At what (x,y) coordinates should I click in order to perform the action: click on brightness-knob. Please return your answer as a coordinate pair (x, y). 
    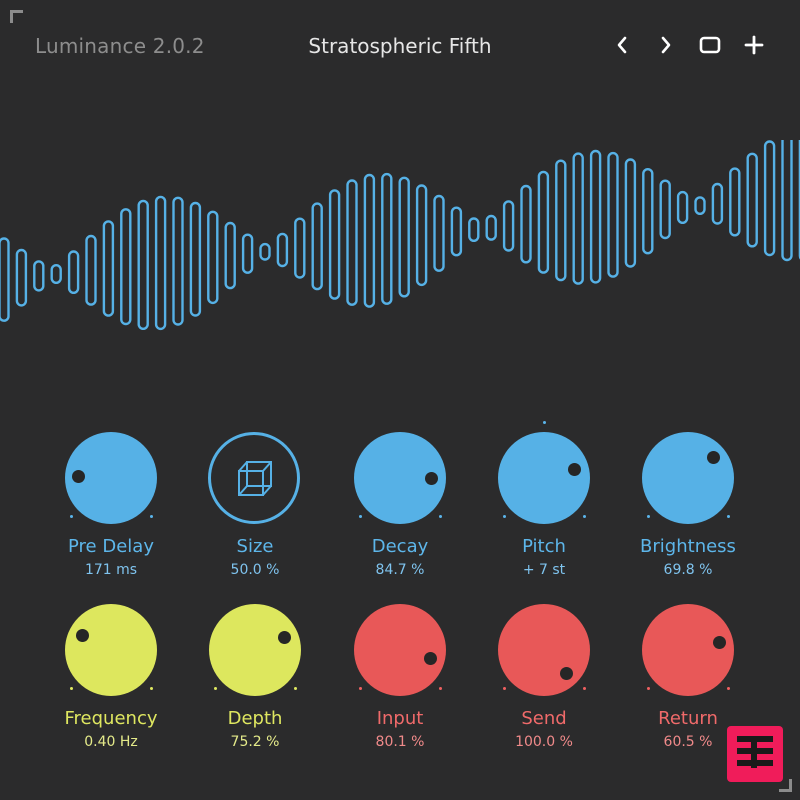
    Looking at the image, I should click on (688, 478).